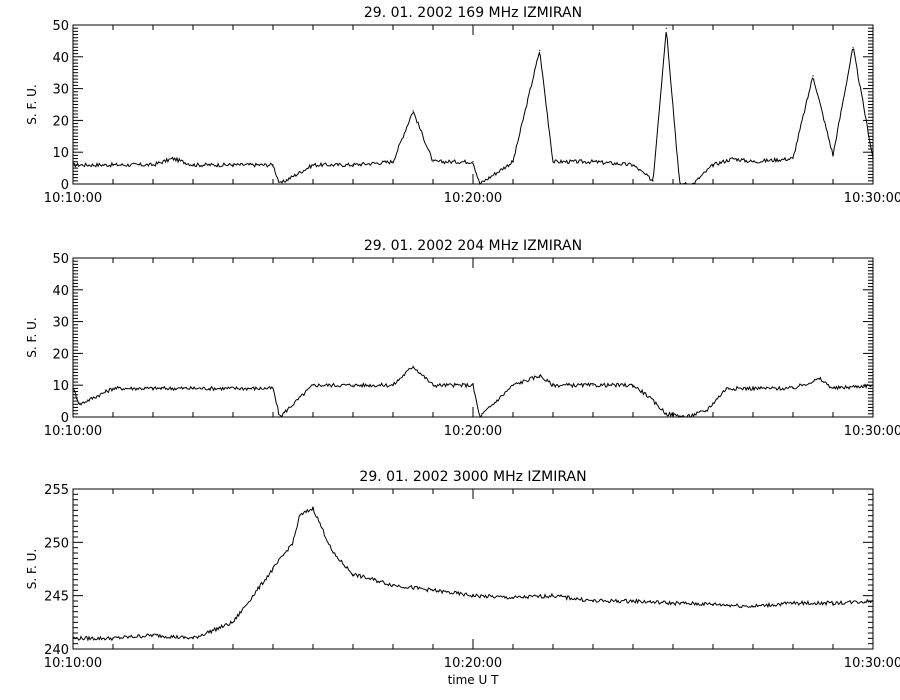 The width and height of the screenshot is (900, 700). Describe the element at coordinates (474, 680) in the screenshot. I see `x-axis-label: time U T` at that location.